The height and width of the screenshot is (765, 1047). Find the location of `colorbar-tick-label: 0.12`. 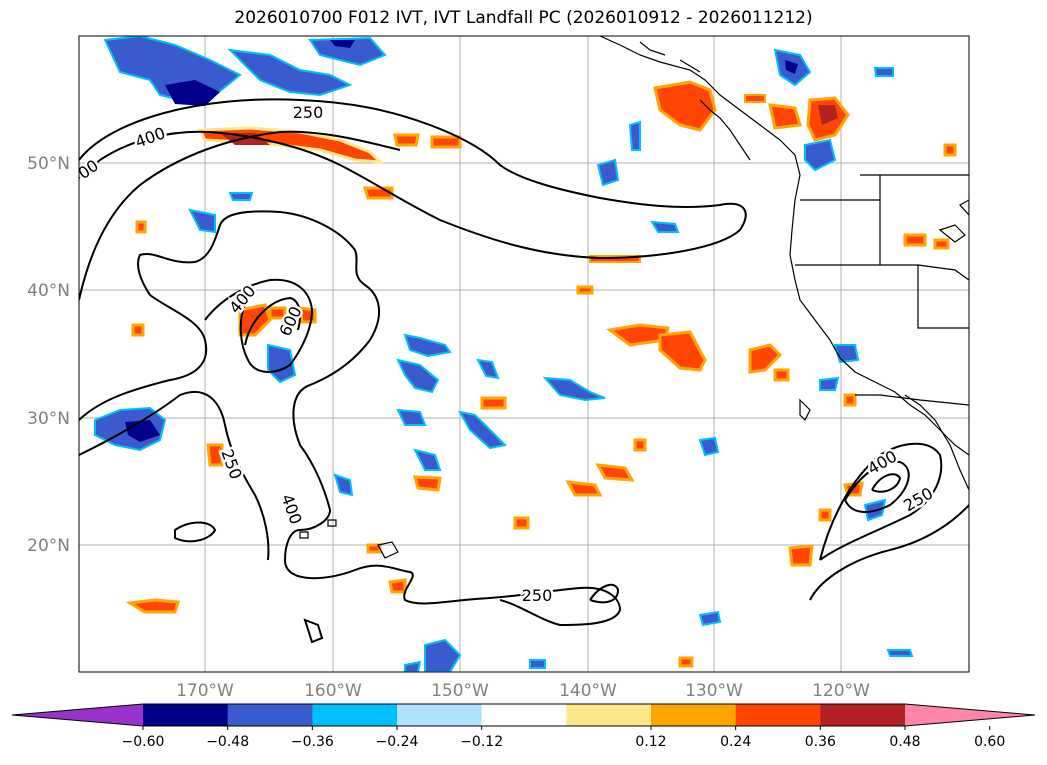

colorbar-tick-label: 0.12 is located at coordinates (650, 742).